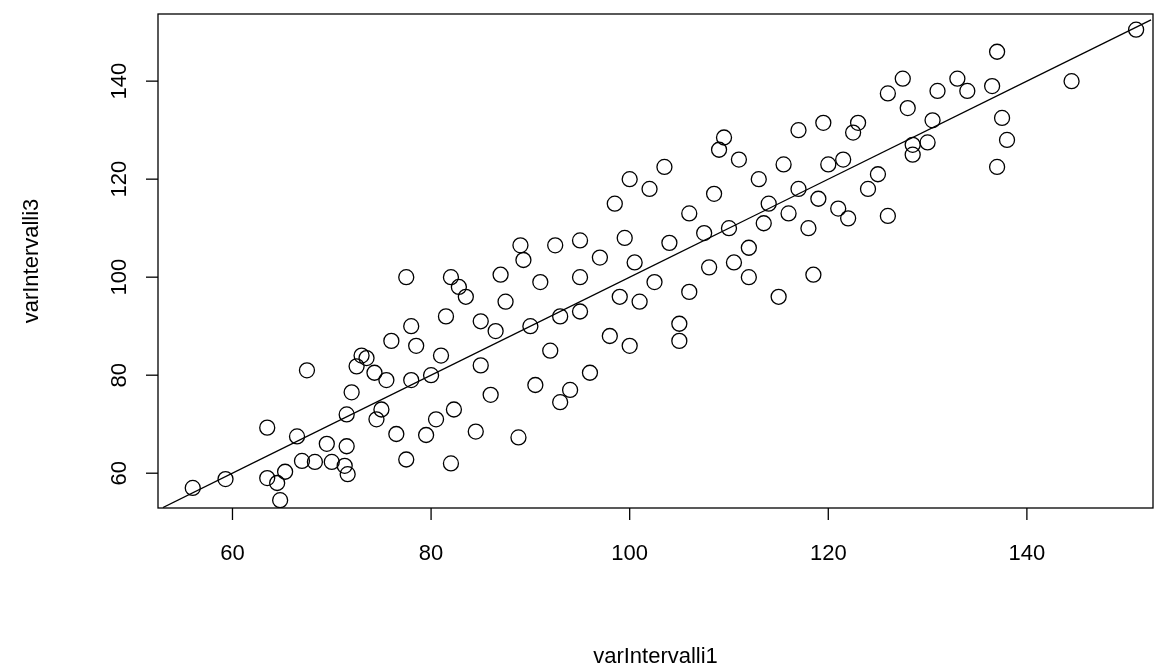 The width and height of the screenshot is (1161, 669). I want to click on y-tick-label: 140, so click(118, 81).